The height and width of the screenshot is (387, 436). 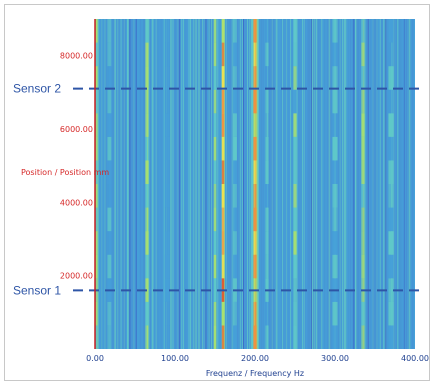 What do you see at coordinates (76, 202) in the screenshot?
I see `y-tick-label: 4000.00` at bounding box center [76, 202].